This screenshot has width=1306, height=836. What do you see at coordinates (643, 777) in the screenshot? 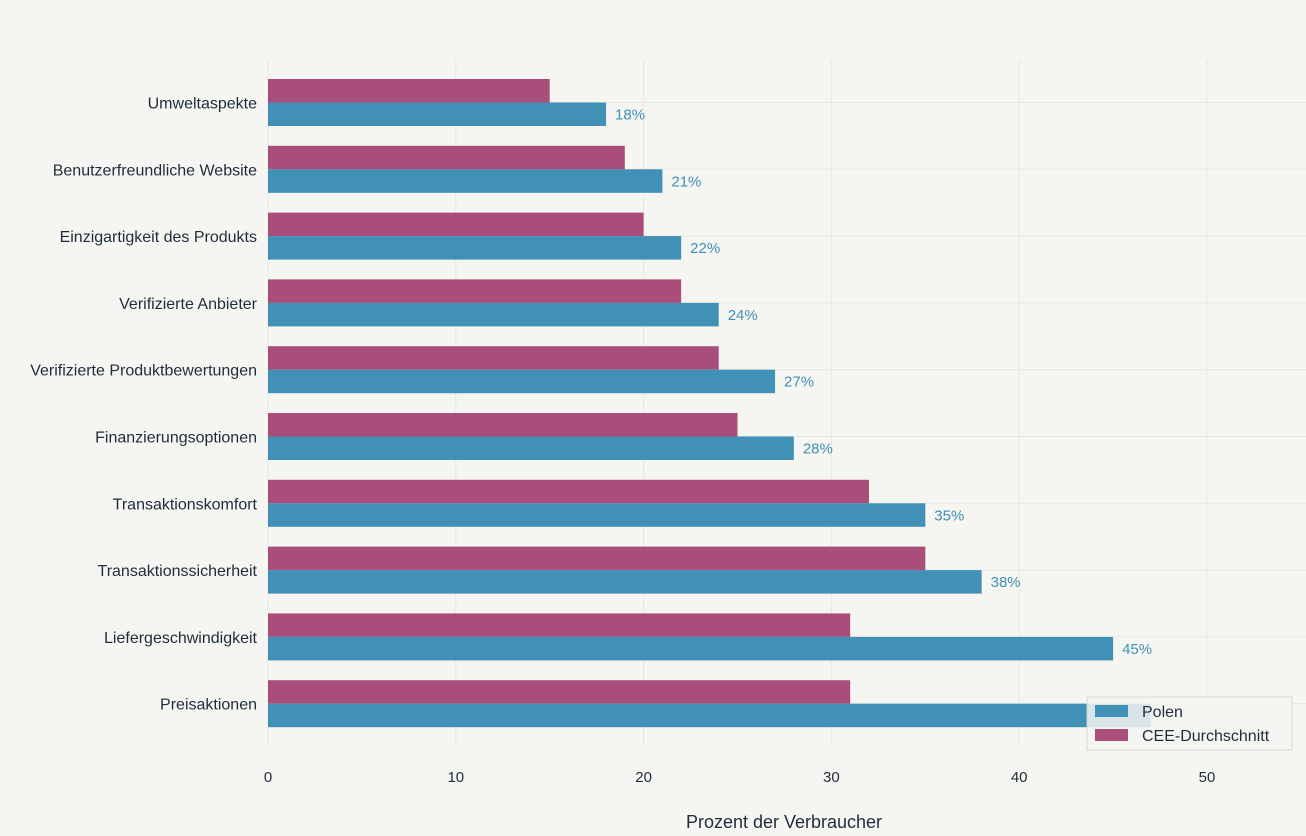
I see `x-tick-label: 20` at bounding box center [643, 777].